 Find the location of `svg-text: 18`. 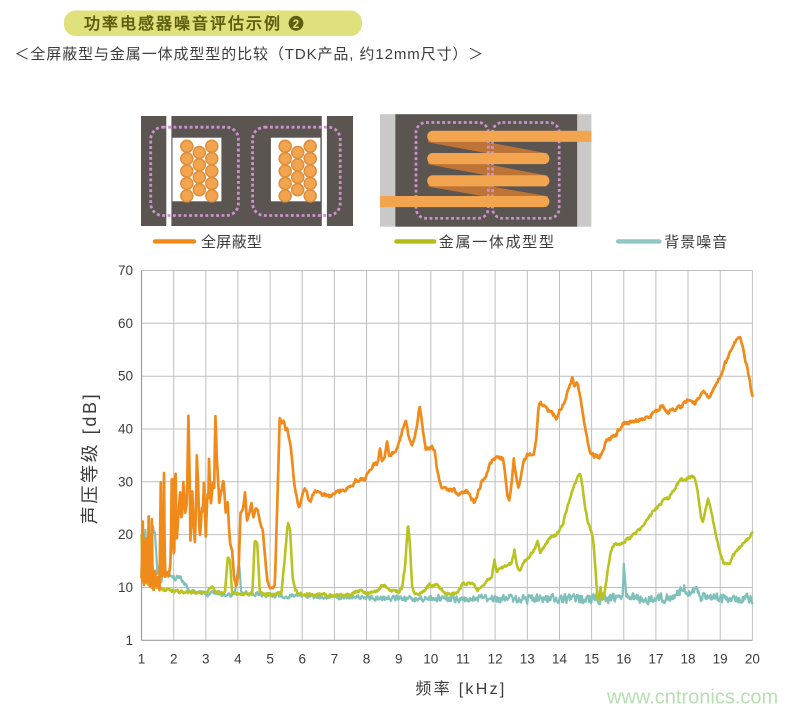

svg-text: 18 is located at coordinates (687, 659).